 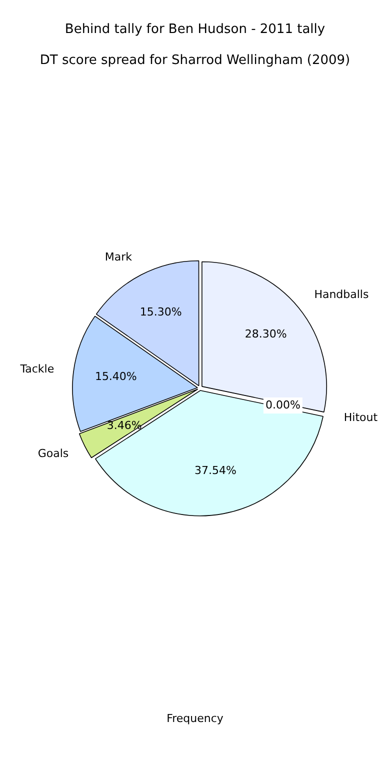 What do you see at coordinates (265, 333) in the screenshot?
I see `data-label: 28.30%` at bounding box center [265, 333].